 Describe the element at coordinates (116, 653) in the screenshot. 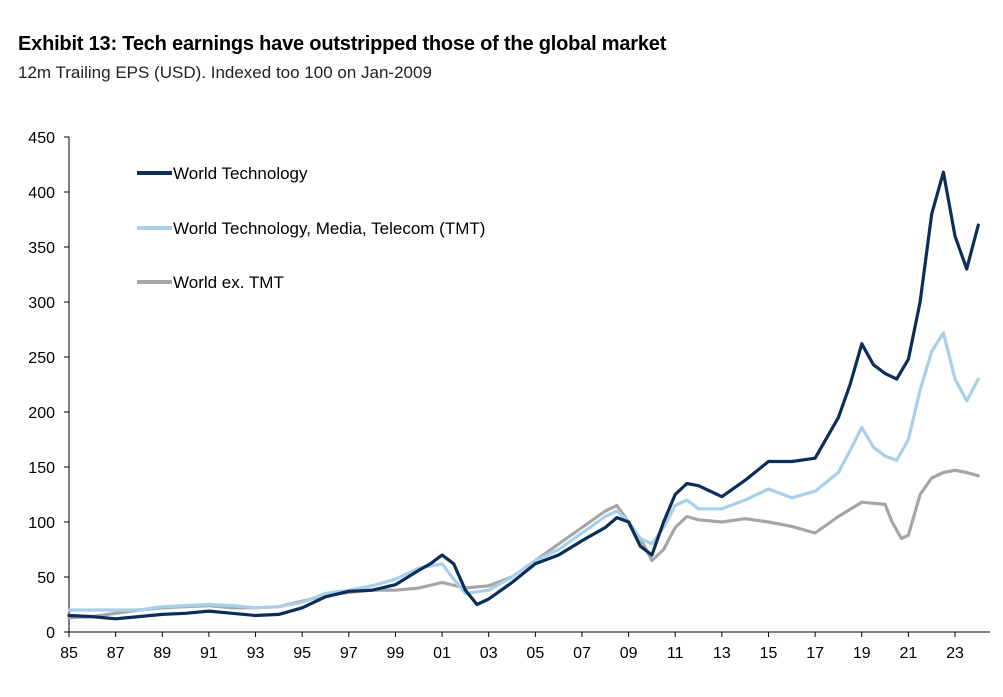

I see `x-tick-label: 87` at that location.